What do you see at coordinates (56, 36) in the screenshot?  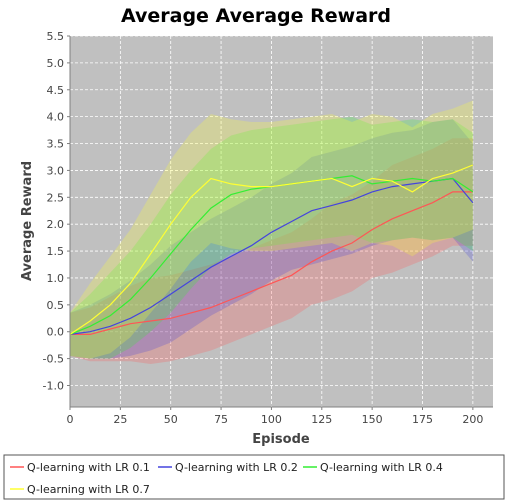 I see `y-tick-label: 5.5` at bounding box center [56, 36].